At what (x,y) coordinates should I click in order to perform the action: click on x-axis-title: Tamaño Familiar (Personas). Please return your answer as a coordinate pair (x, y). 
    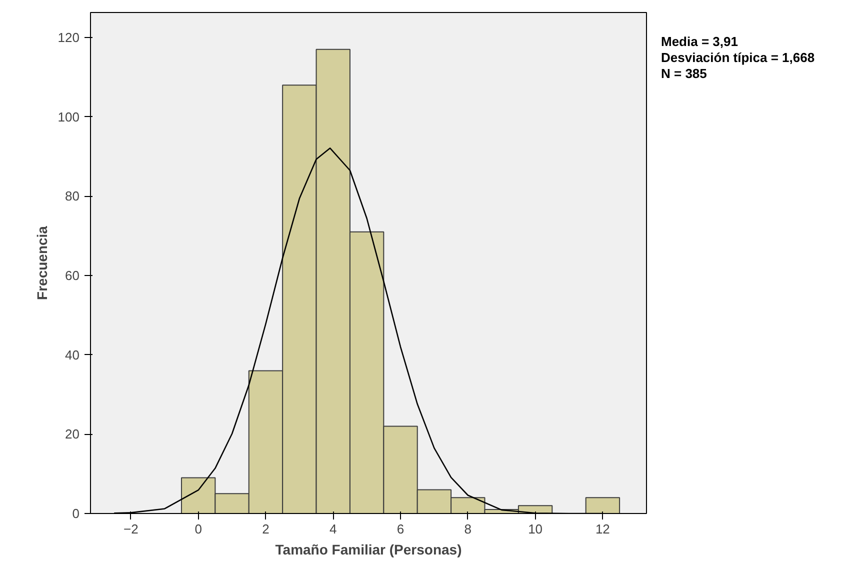
    Looking at the image, I should click on (368, 550).